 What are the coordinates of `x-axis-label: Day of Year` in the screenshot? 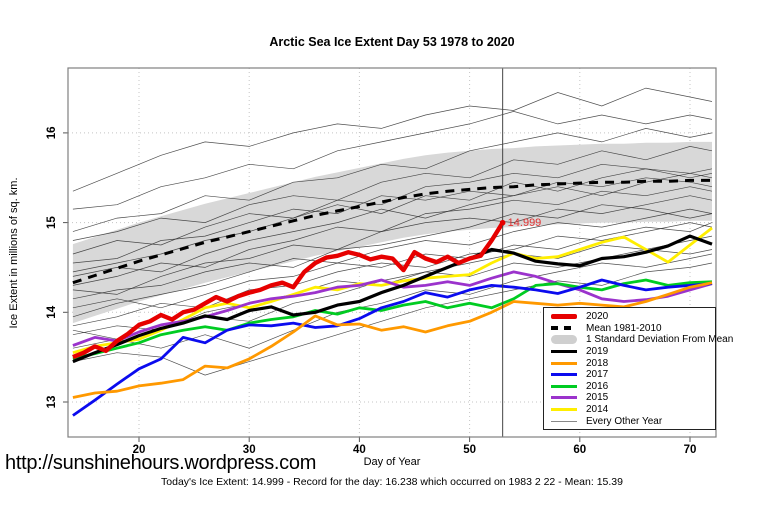 It's located at (392, 462).